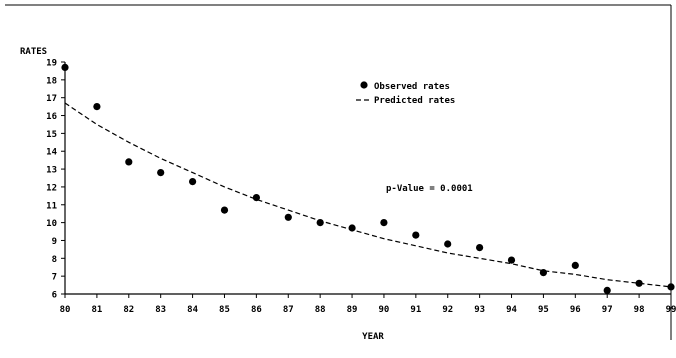 This screenshot has height=358, width=676. I want to click on y-tick-label: 7, so click(54, 278).